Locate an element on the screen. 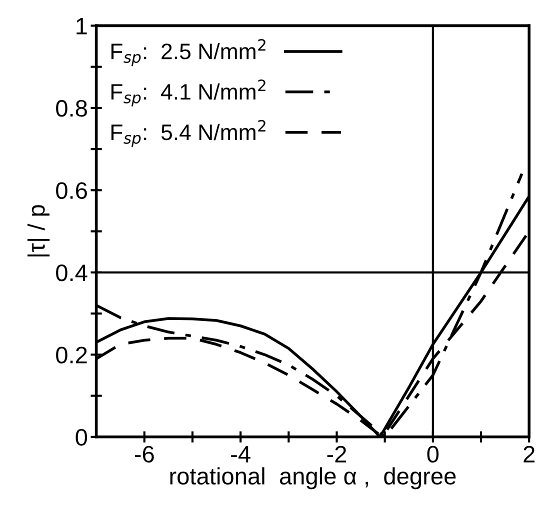 The image size is (541, 514). x-tick-label: -6 is located at coordinates (144, 454).